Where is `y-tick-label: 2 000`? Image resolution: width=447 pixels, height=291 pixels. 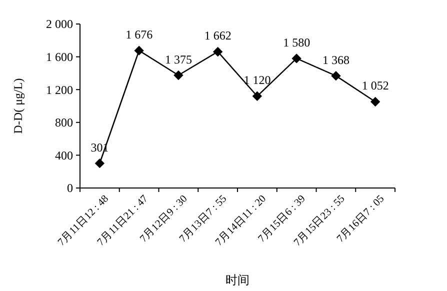
y-tick-label: 2 000 is located at coordinates (59, 24).